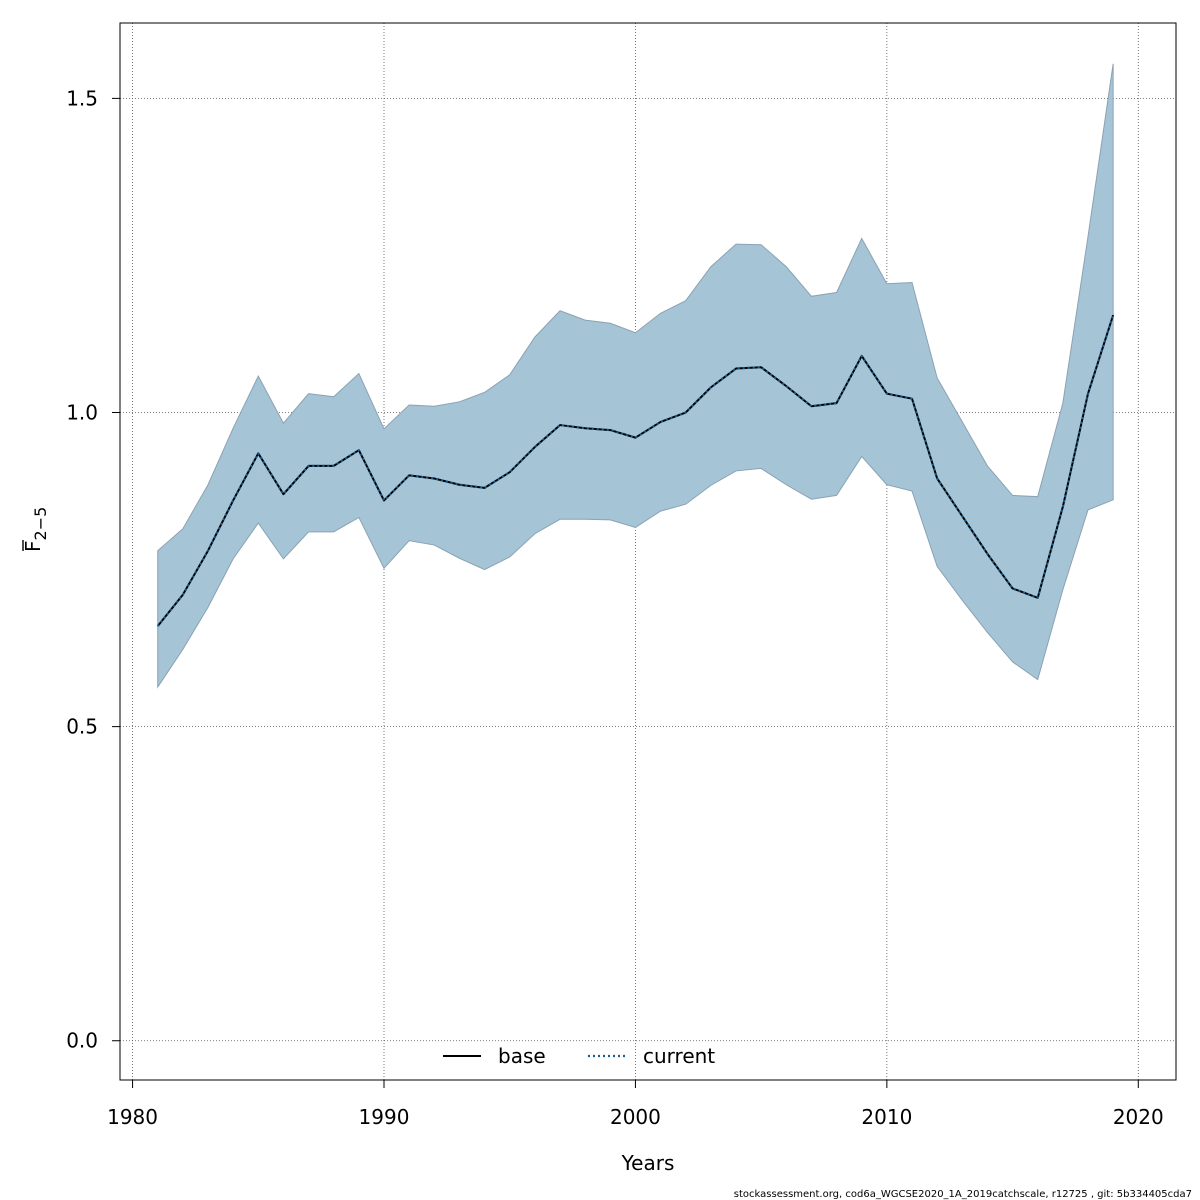 This screenshot has width=1200, height=1200. I want to click on y-tick-label: 1.0, so click(82, 413).